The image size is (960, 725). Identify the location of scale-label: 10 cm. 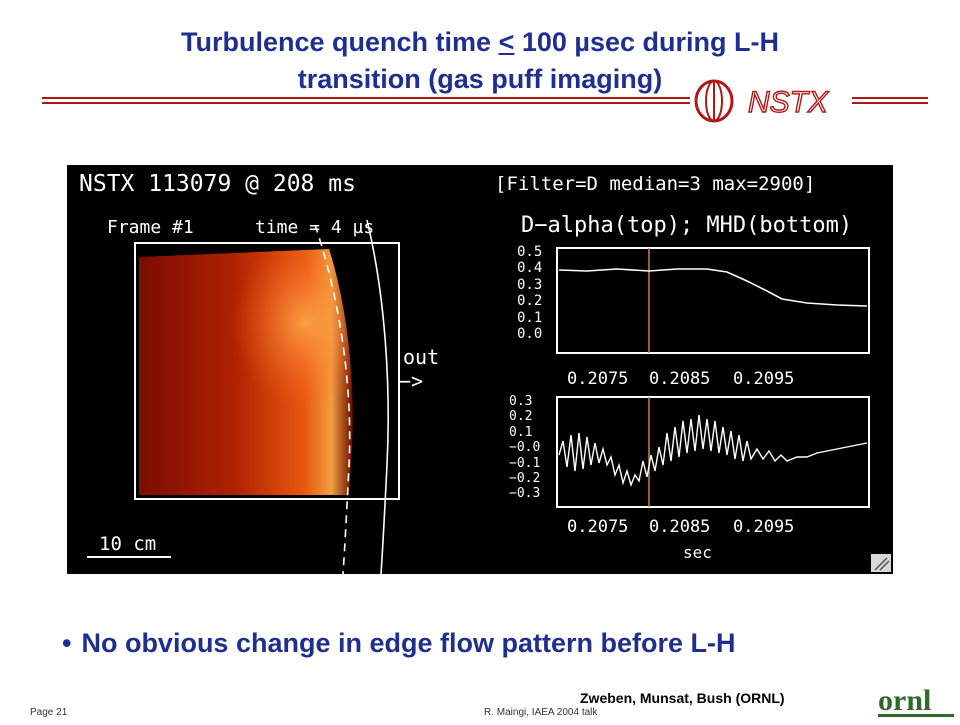
(128, 544).